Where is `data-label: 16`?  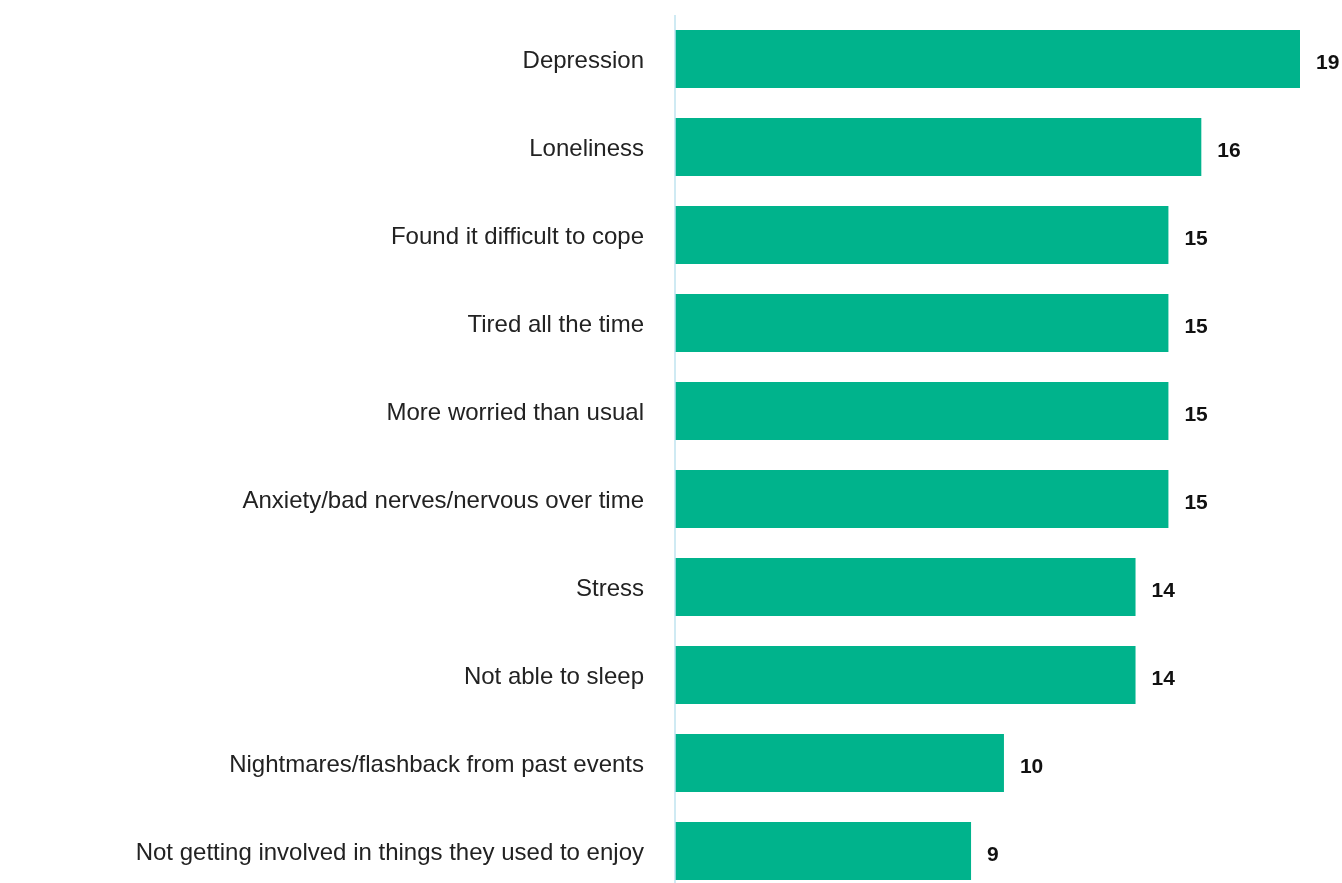
data-label: 16 is located at coordinates (1229, 149).